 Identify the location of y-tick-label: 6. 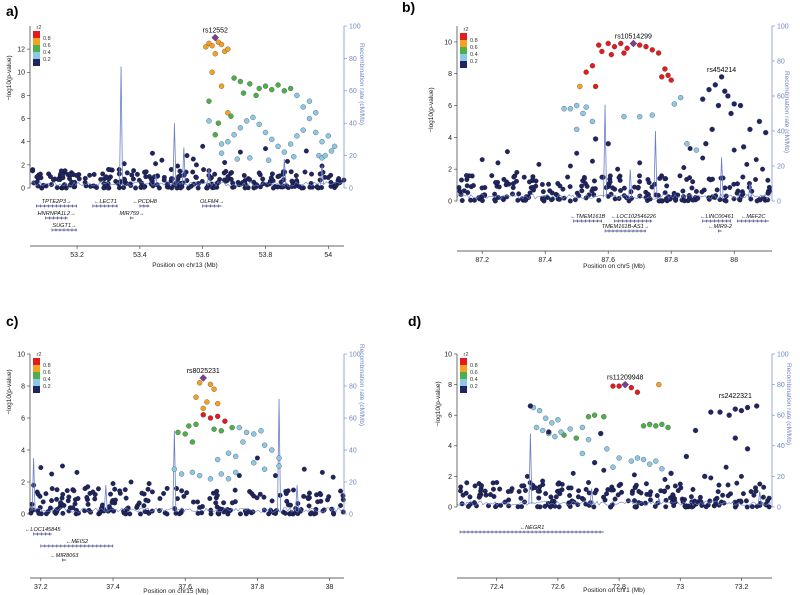
(23, 418).